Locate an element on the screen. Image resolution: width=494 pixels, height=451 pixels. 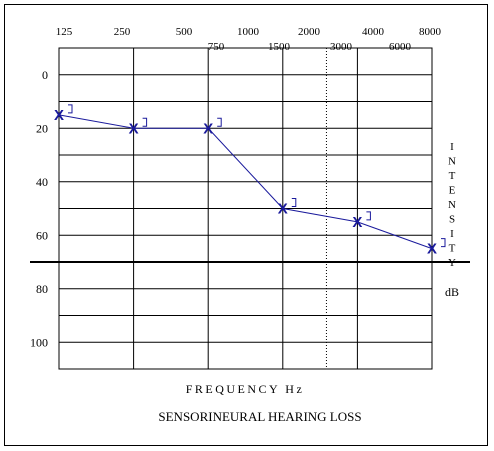
chart-title: SENSORINEURAL HEARING LOSS is located at coordinates (259, 416).